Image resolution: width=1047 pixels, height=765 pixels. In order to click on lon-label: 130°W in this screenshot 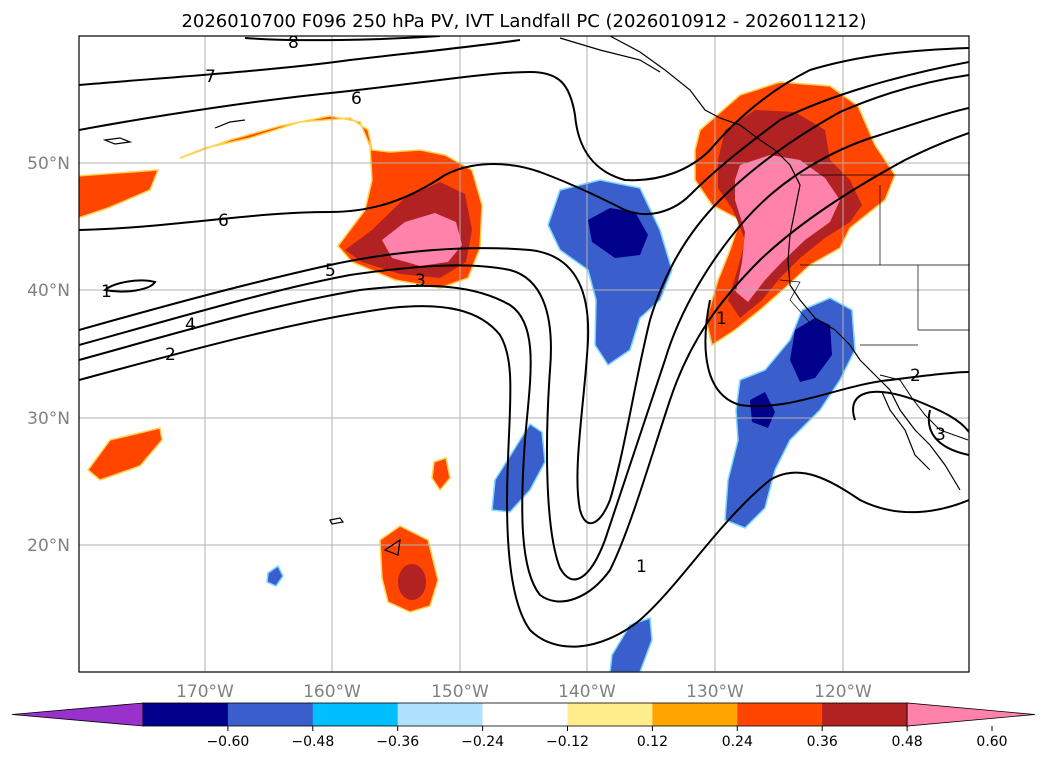, I will do `click(715, 692)`.